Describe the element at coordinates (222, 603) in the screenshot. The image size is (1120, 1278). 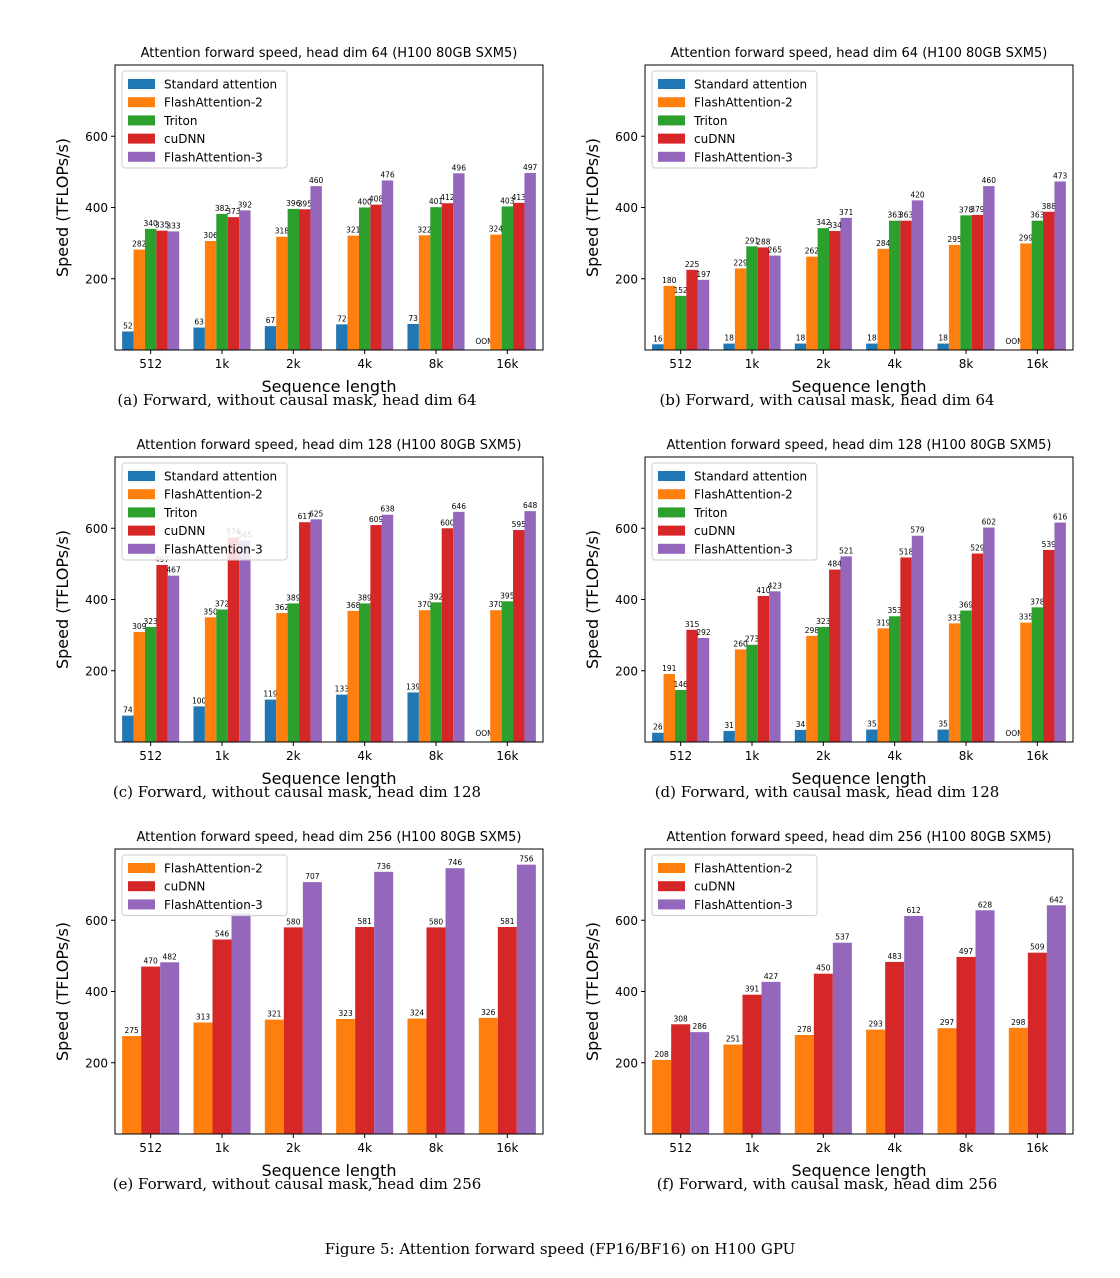
I see `bar-value-label: 372` at that location.